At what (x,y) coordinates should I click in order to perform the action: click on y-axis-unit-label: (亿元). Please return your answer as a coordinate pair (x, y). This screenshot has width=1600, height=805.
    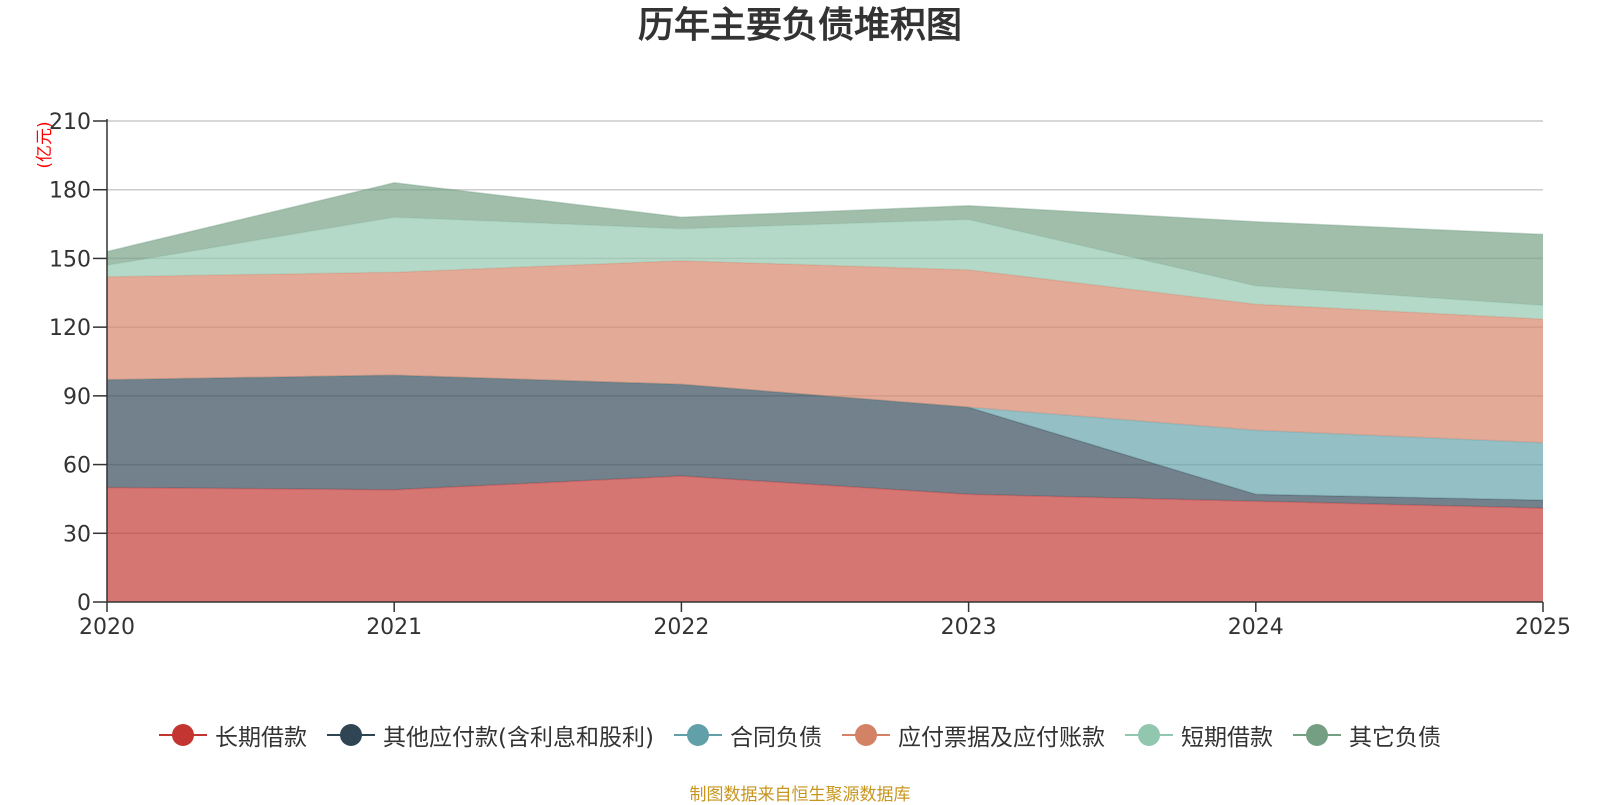
    Looking at the image, I should click on (45, 144).